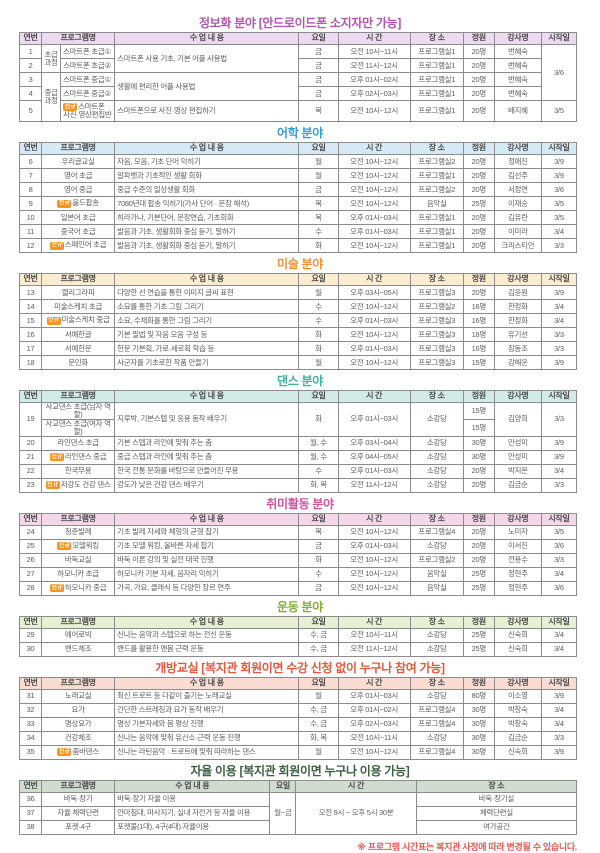 This screenshot has height=853, width=600. I want to click on cell: 33, so click(30, 724).